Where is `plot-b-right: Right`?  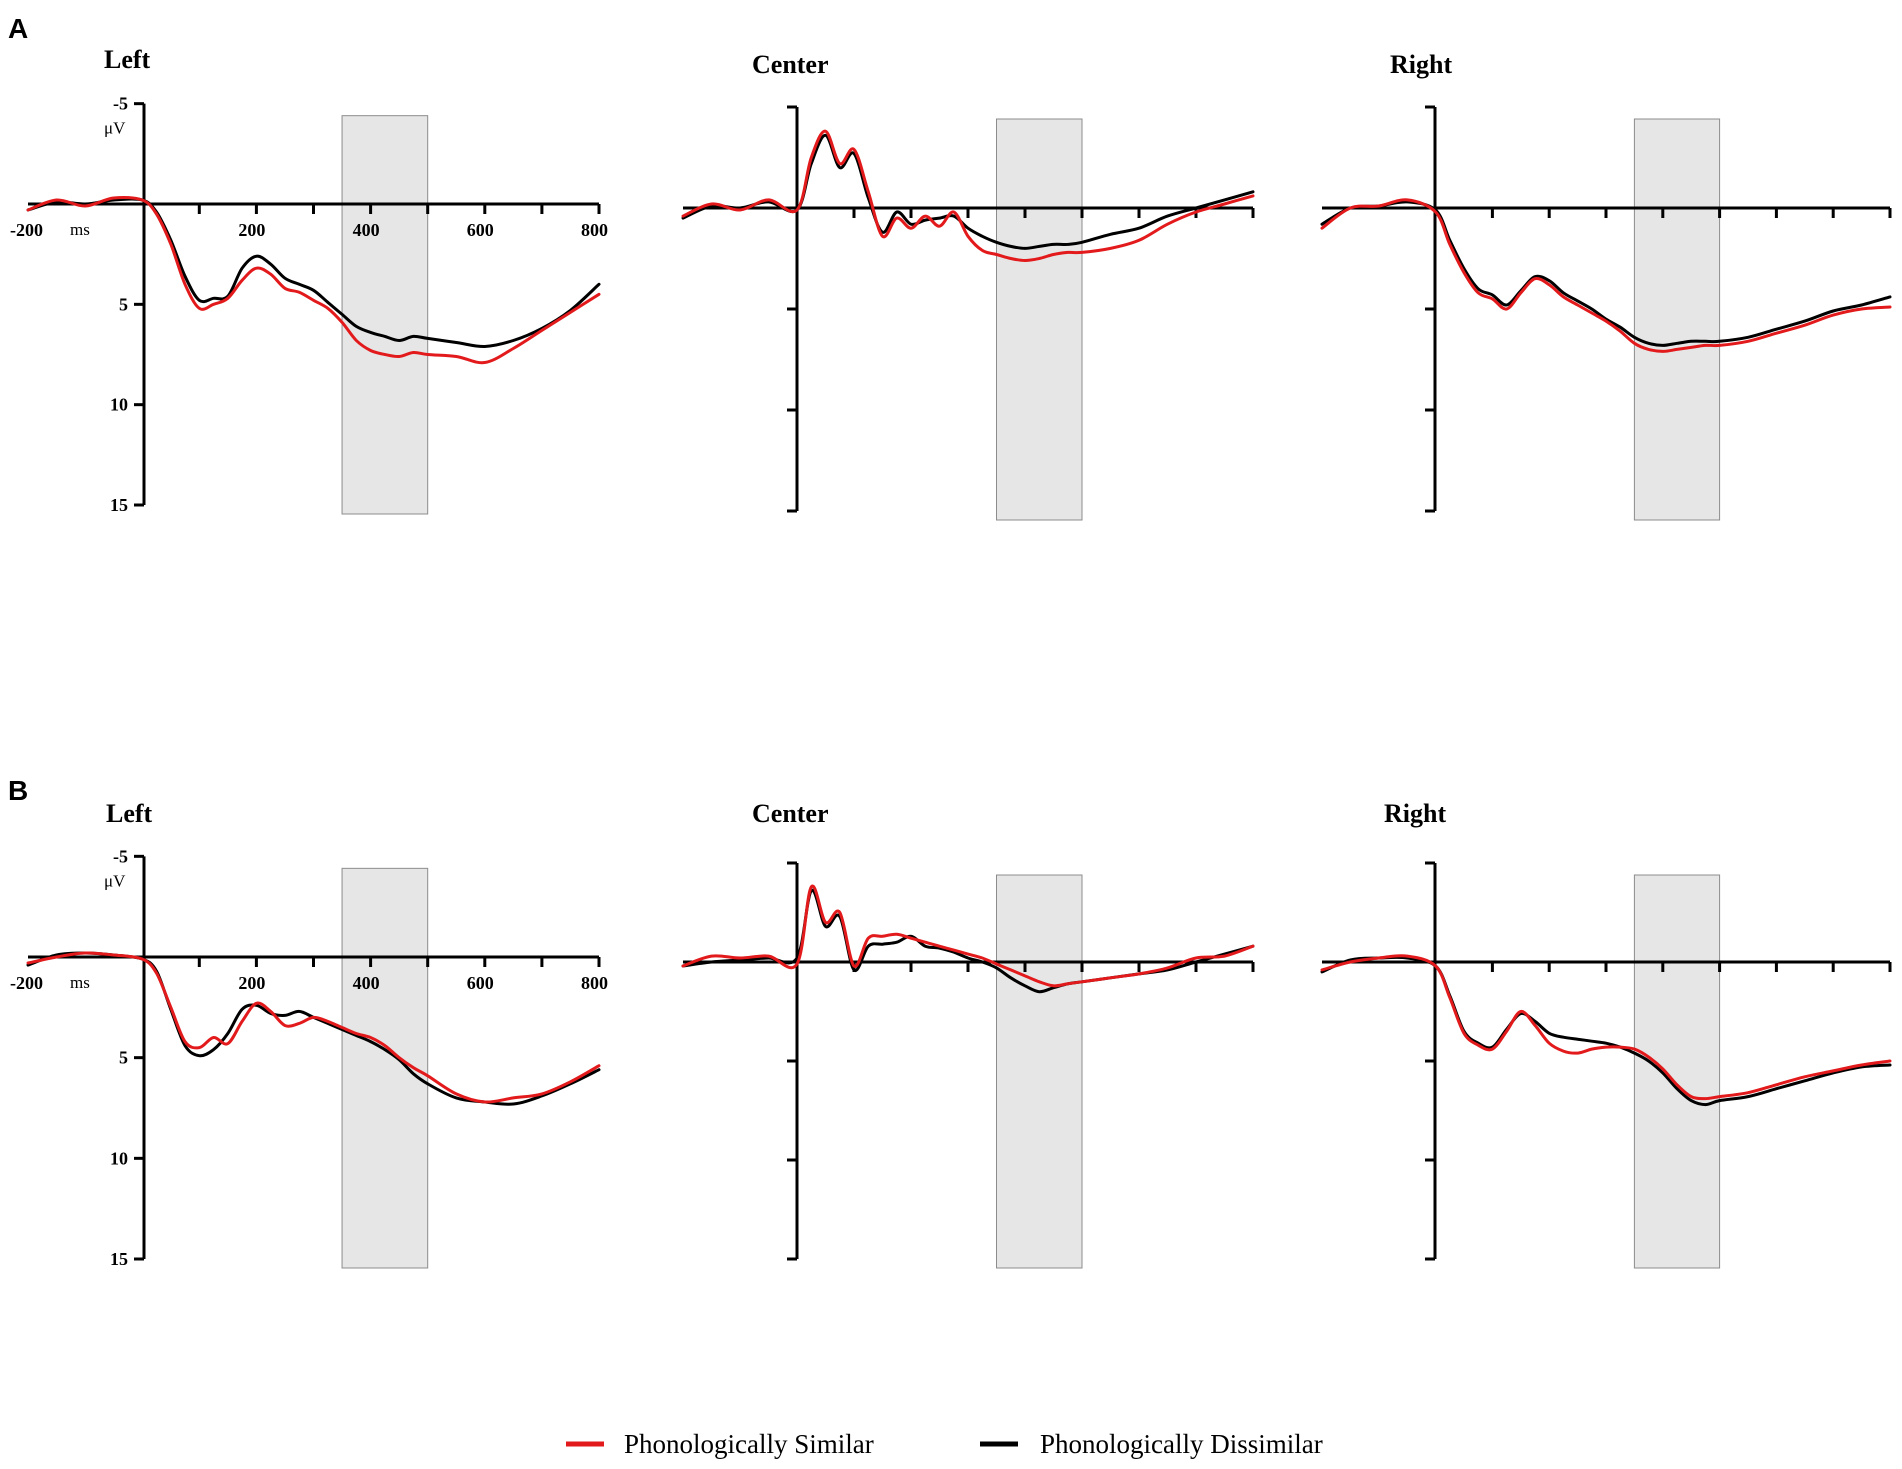 plot-b-right: Right is located at coordinates (1606, 1034).